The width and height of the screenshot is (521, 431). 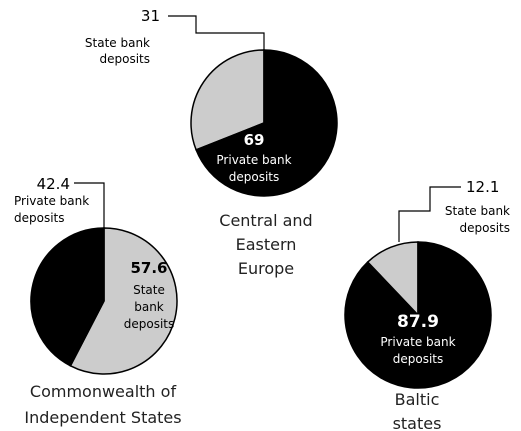 I want to click on chart-title-line-2: states, so click(x=417, y=422).